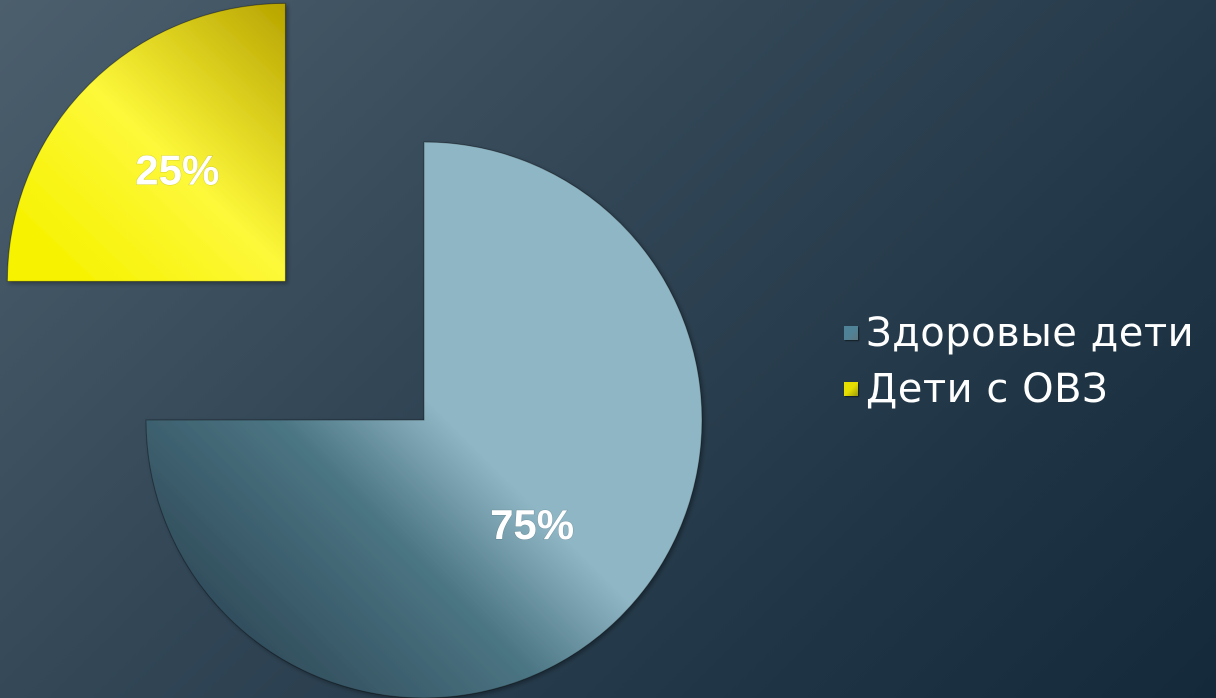 The height and width of the screenshot is (698, 1216). Describe the element at coordinates (146, 142) in the screenshot. I see `pie-slice-ovz` at that location.